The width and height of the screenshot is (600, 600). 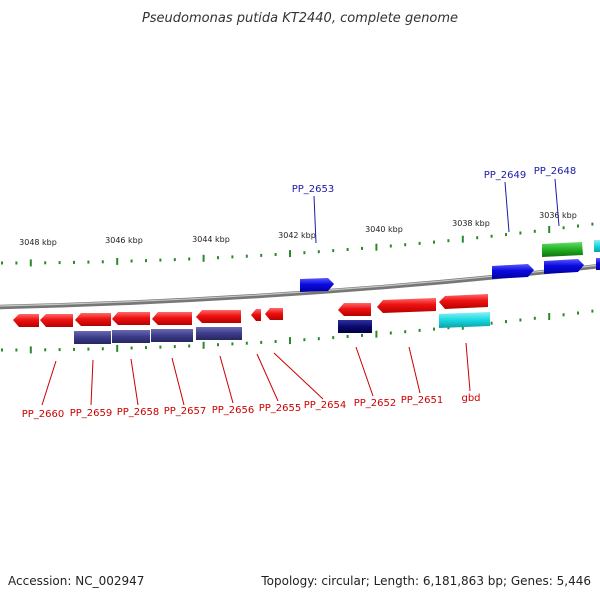 I want to click on gene-label-pp2654: PP_2654, so click(x=325, y=405).